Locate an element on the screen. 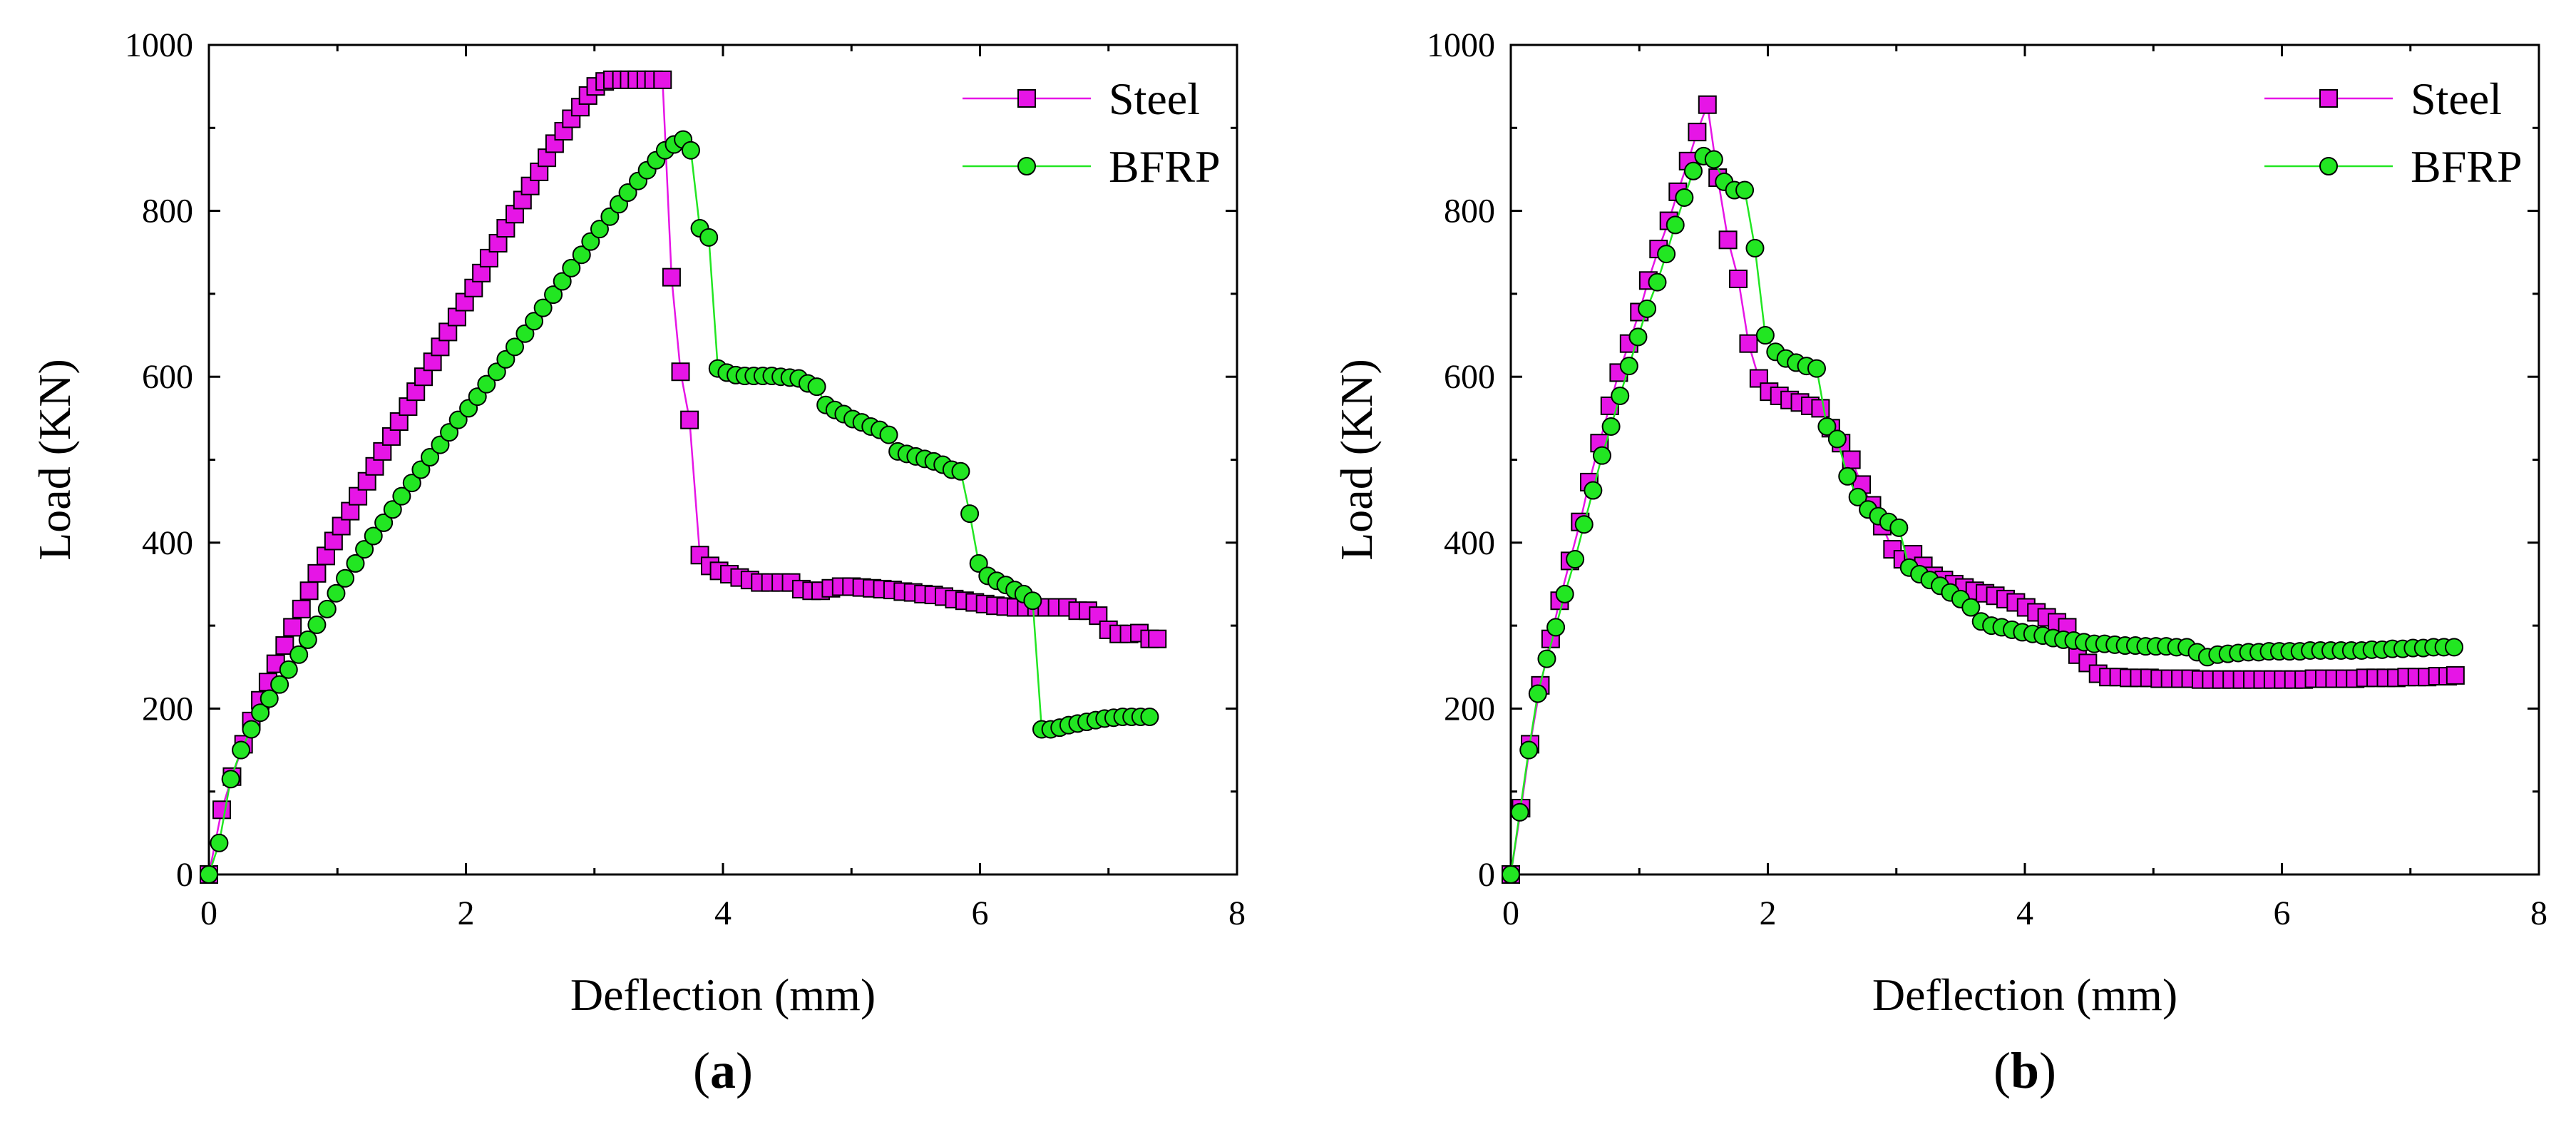 The image size is (2576, 1122). x-tick-label: 6 is located at coordinates (2282, 913).